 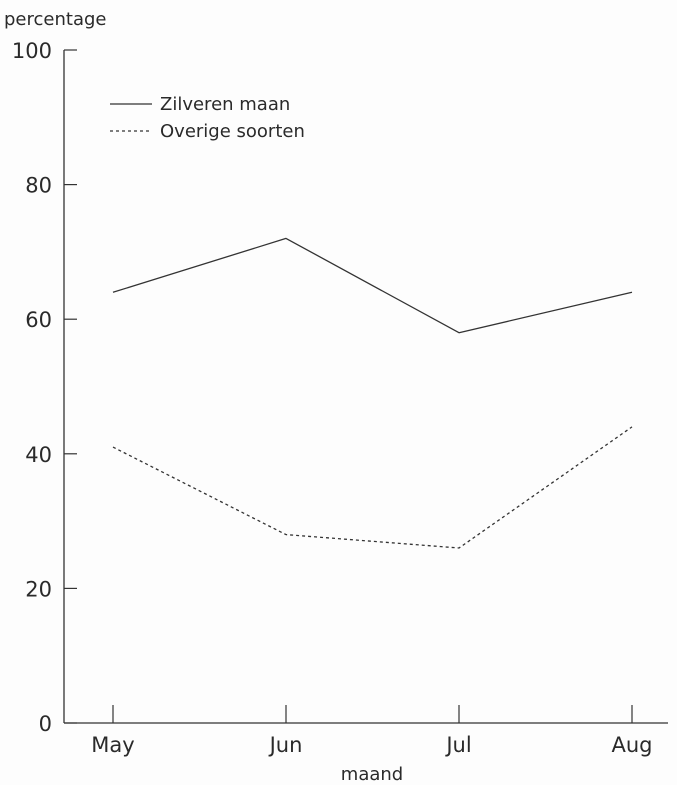 What do you see at coordinates (55, 19) in the screenshot?
I see `y-axis-title: percentage` at bounding box center [55, 19].